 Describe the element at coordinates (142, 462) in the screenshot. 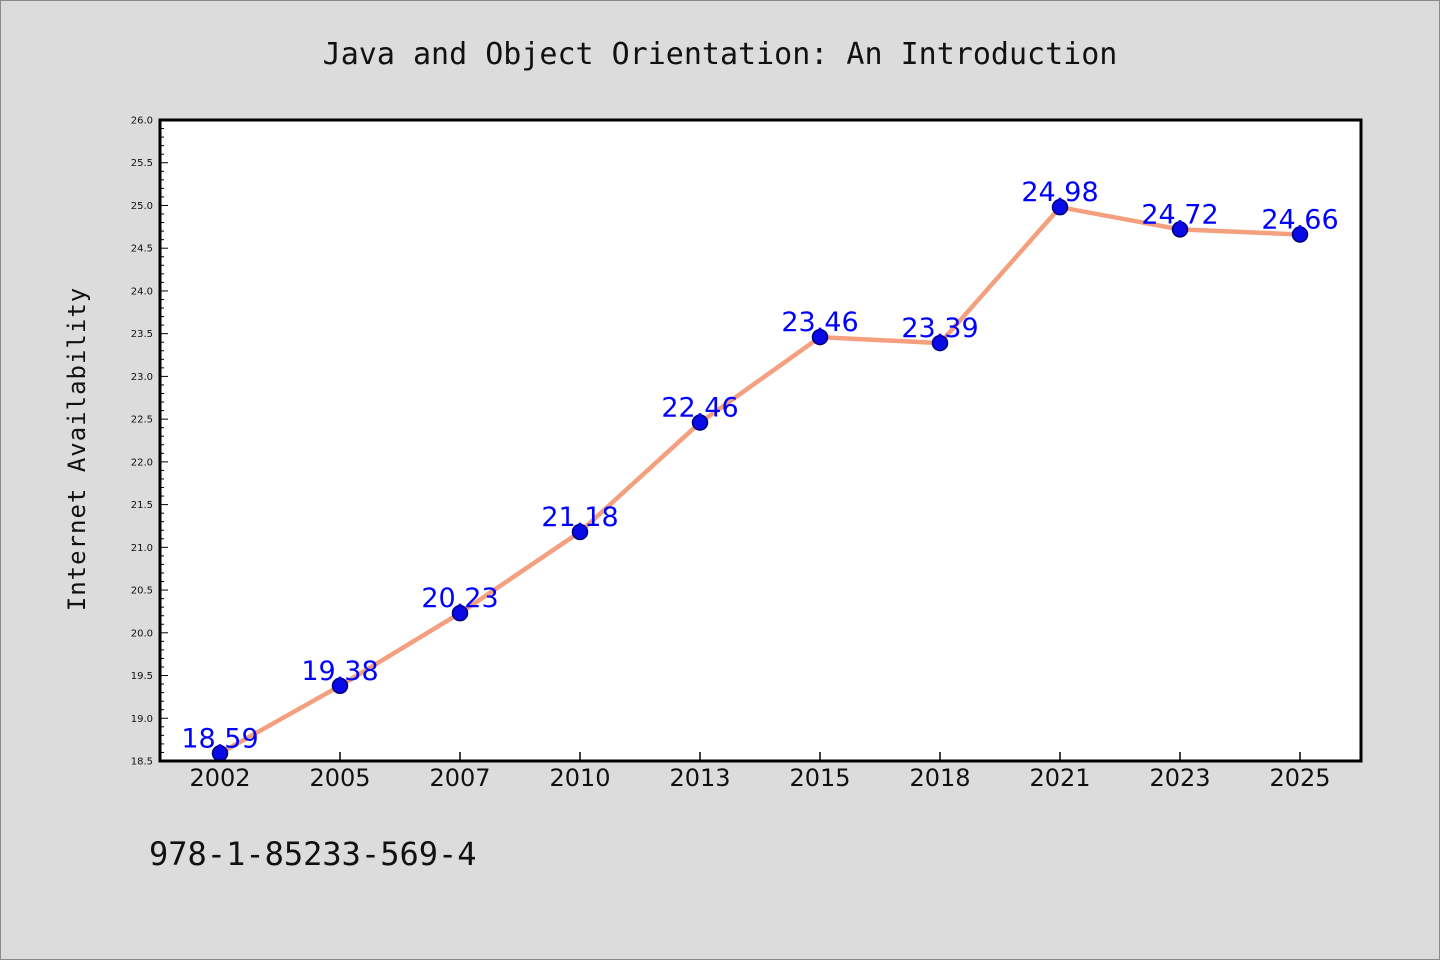

I see `y-tick-label: 22.0` at that location.